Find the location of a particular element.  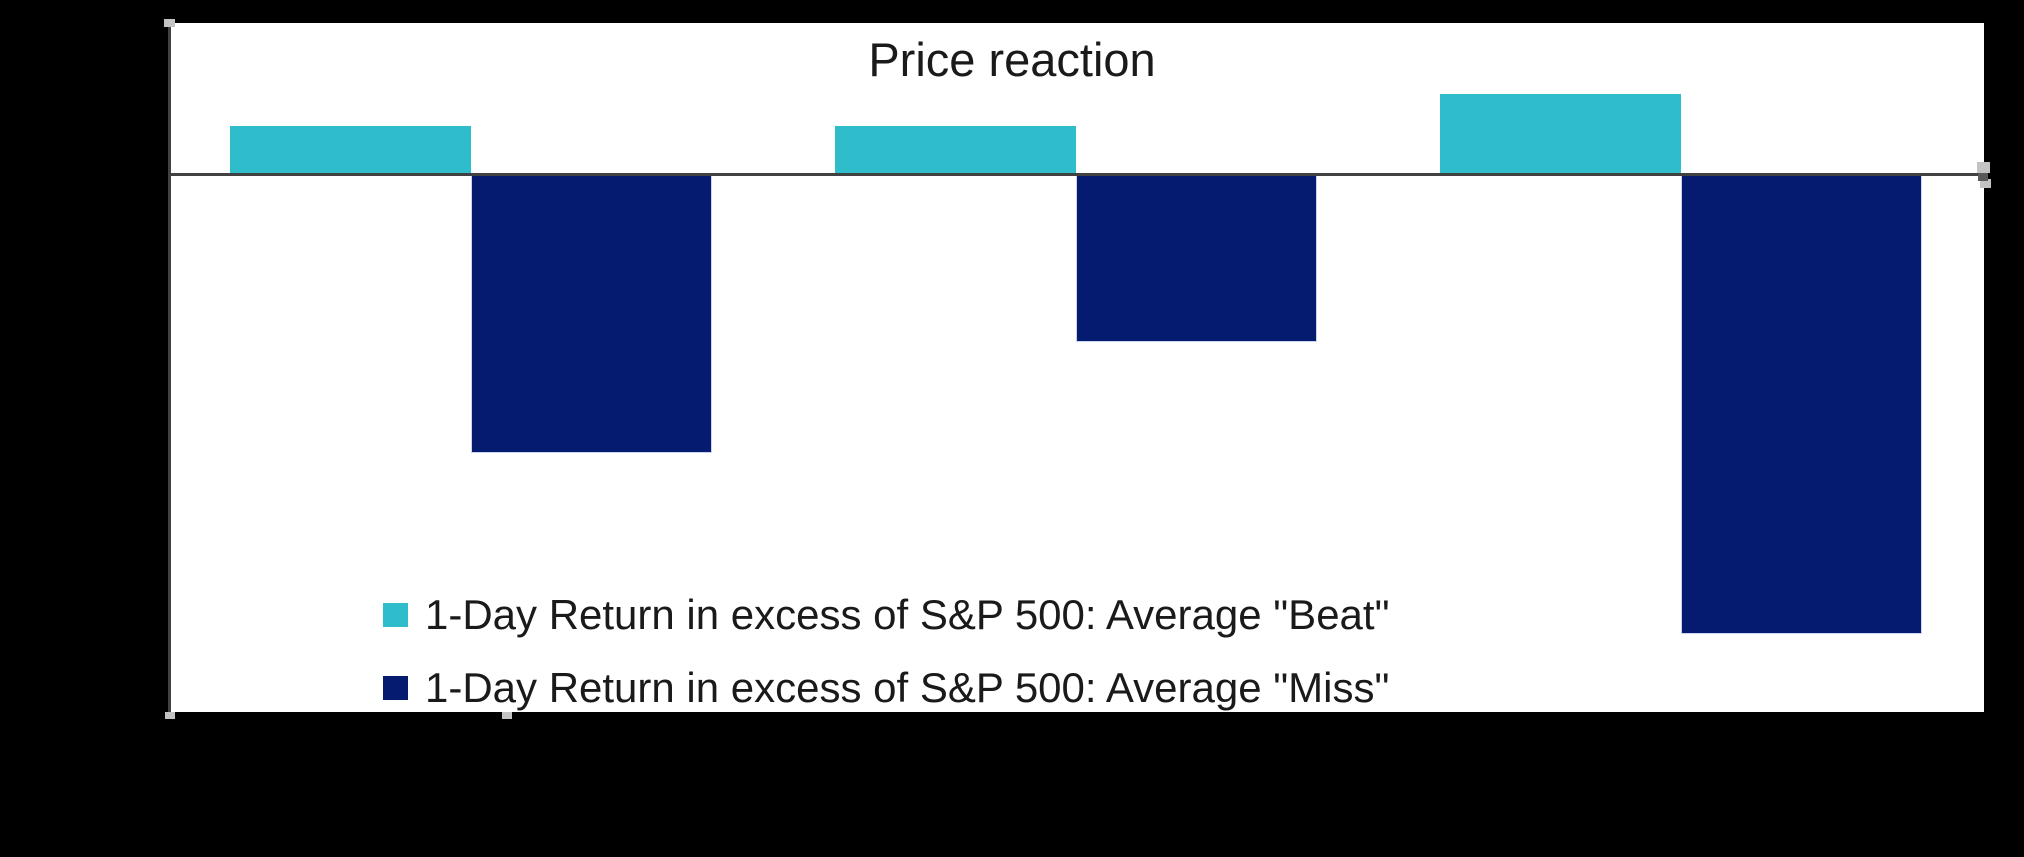

axis-tick-top-left is located at coordinates (169, 23).